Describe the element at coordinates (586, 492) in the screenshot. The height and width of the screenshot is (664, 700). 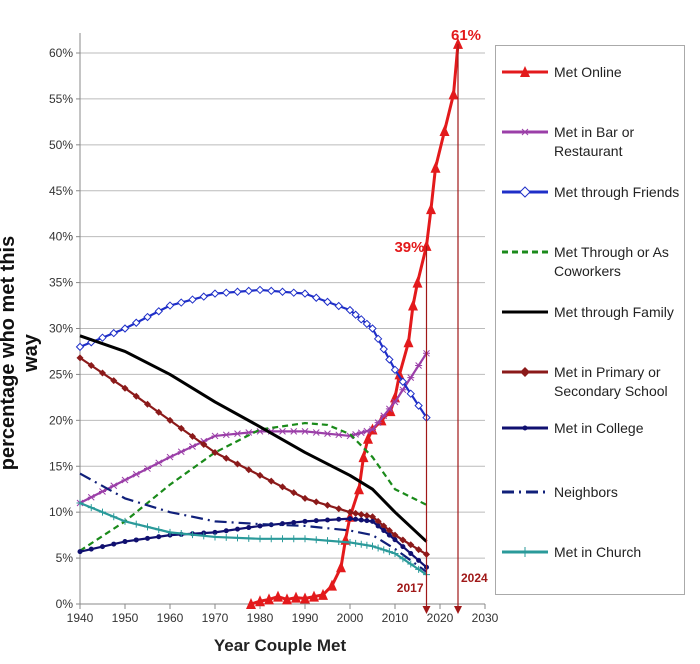
I see `legend-label: Neighbors` at that location.